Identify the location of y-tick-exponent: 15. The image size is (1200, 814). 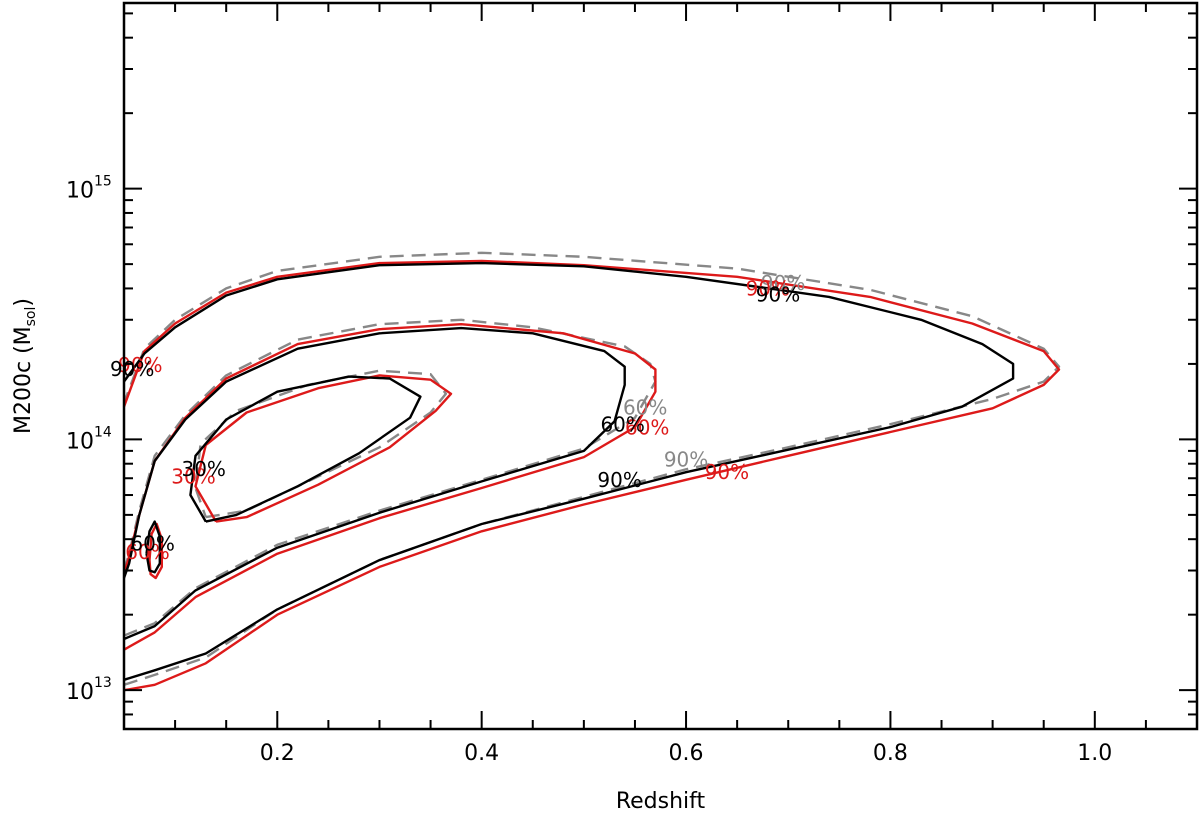
(103, 182).